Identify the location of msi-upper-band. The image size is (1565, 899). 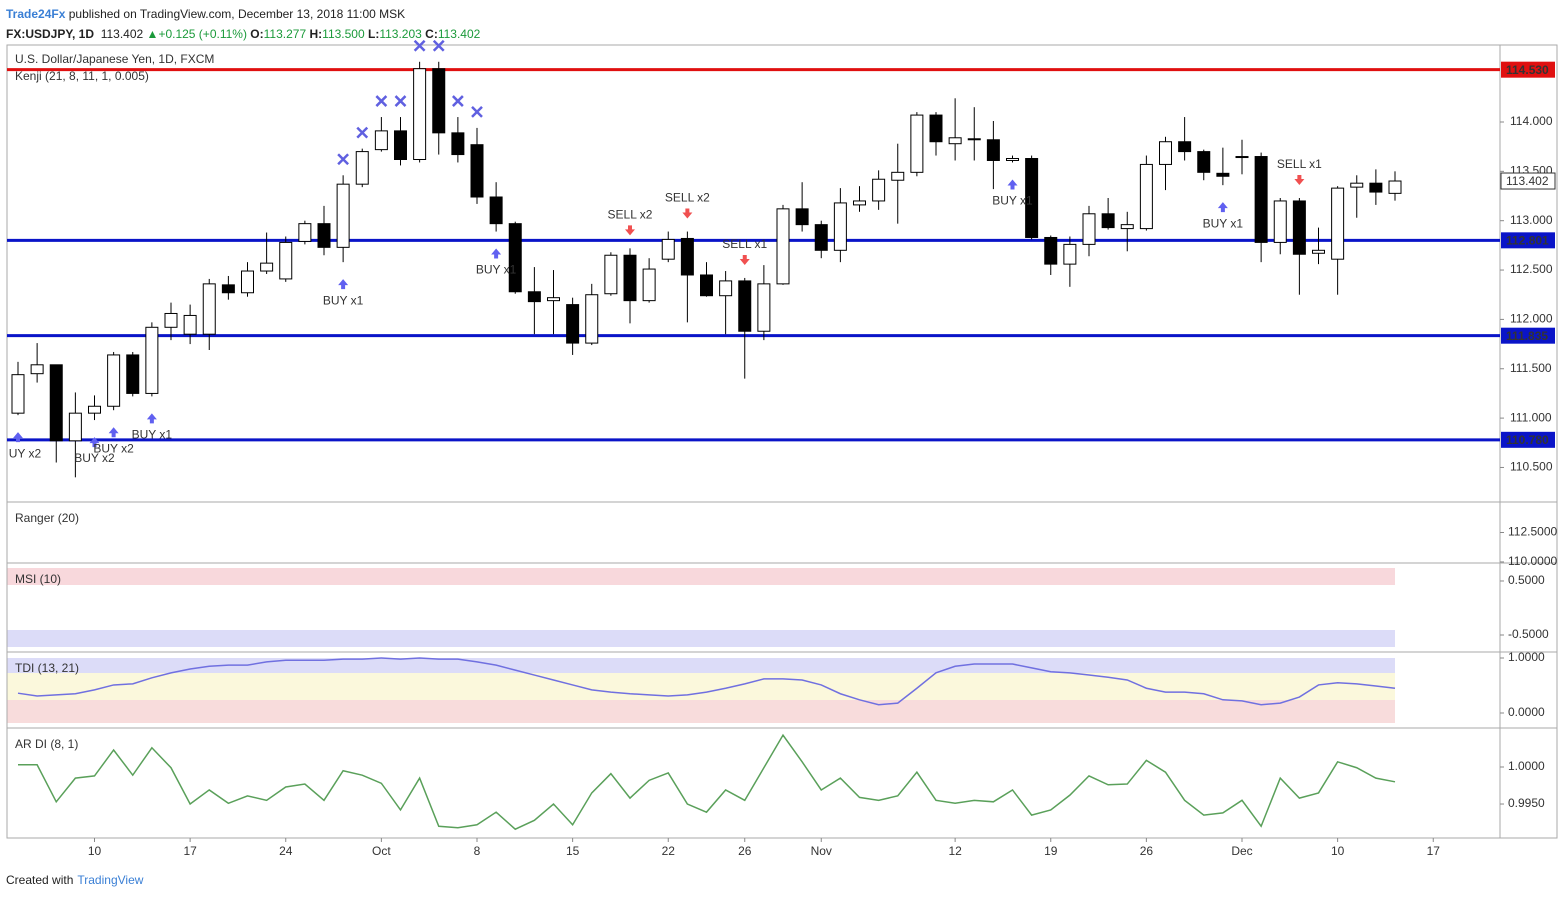
(701, 576).